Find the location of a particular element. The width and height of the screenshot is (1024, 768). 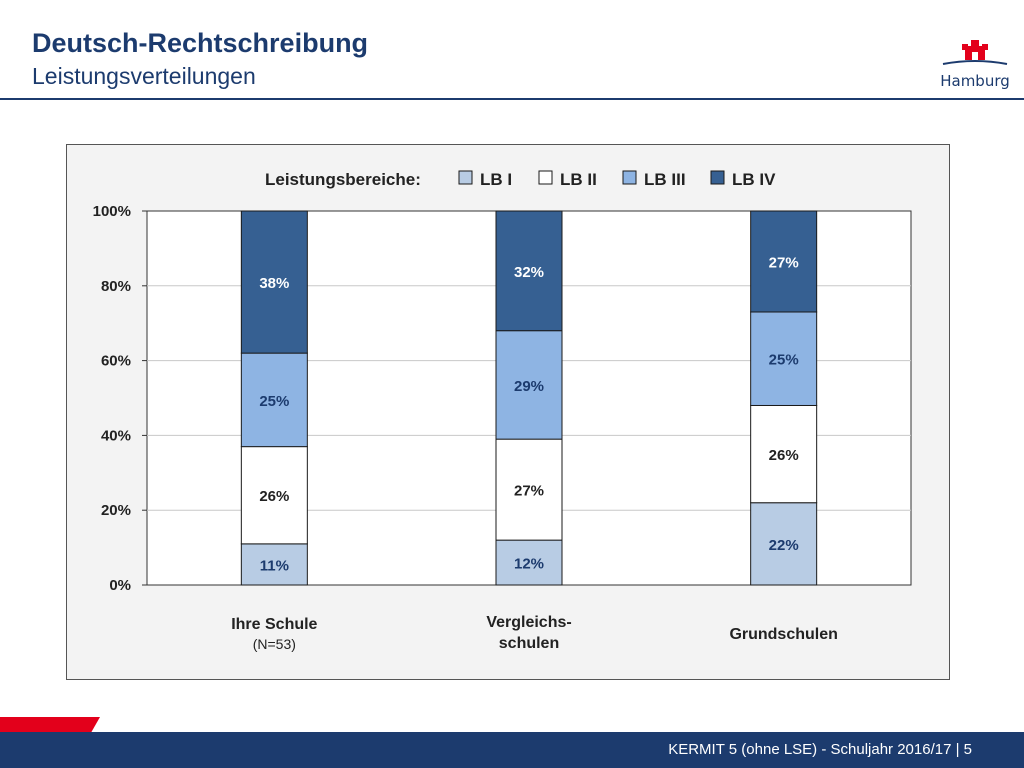

page-subtitle: Leistungsverteilungen is located at coordinates (144, 76).